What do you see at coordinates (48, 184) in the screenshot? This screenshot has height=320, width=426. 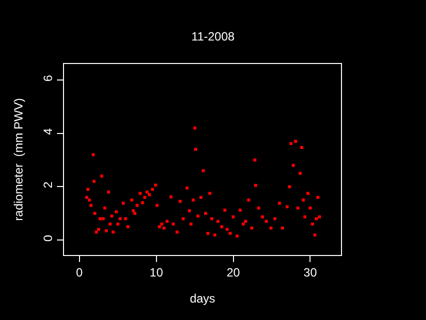 I see `y-tick-label: 2` at bounding box center [48, 184].